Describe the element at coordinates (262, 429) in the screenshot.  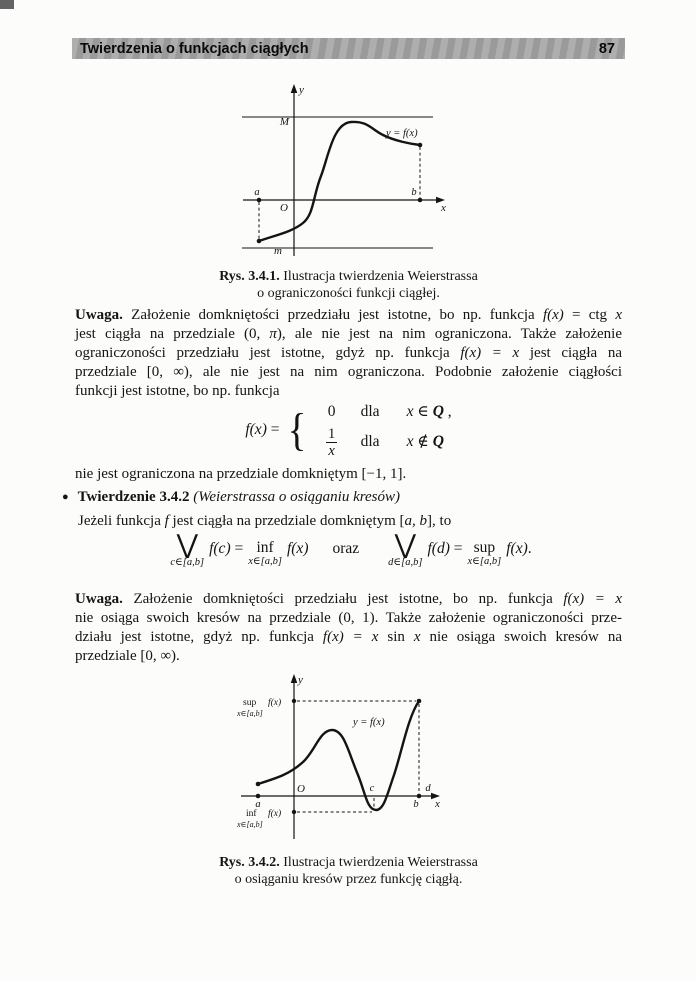
I see `equation-lhs: f(x) =` at that location.